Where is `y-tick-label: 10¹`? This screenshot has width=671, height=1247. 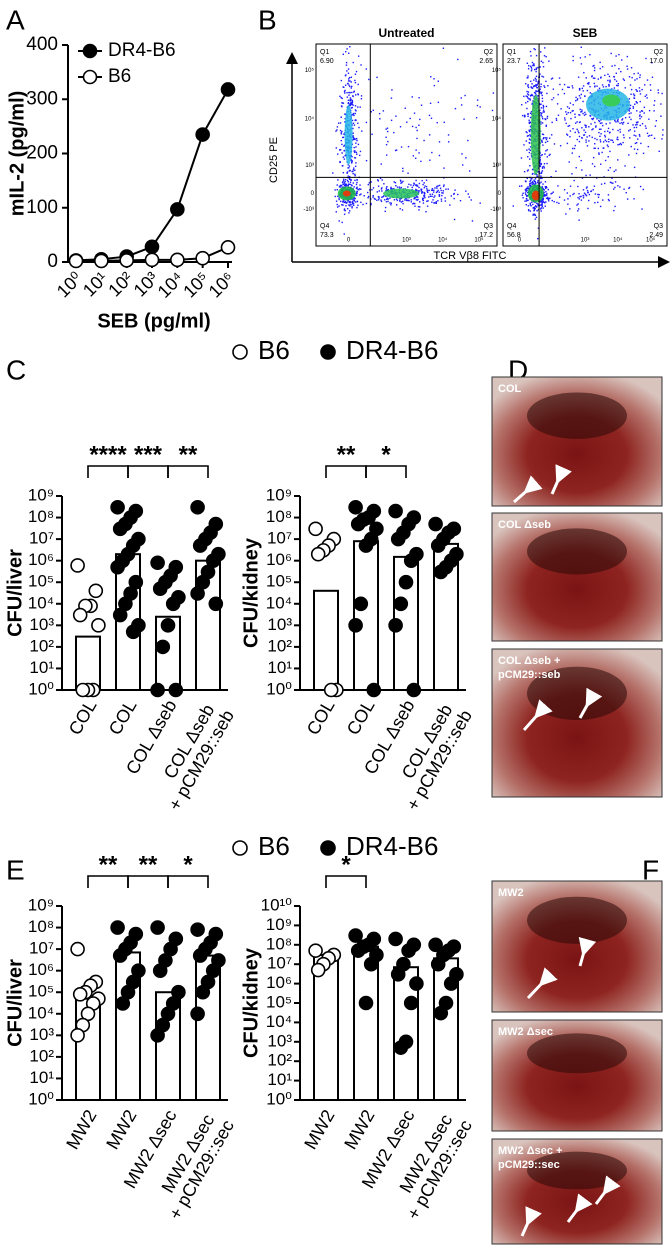 y-tick-label: 10¹ is located at coordinates (41, 667).